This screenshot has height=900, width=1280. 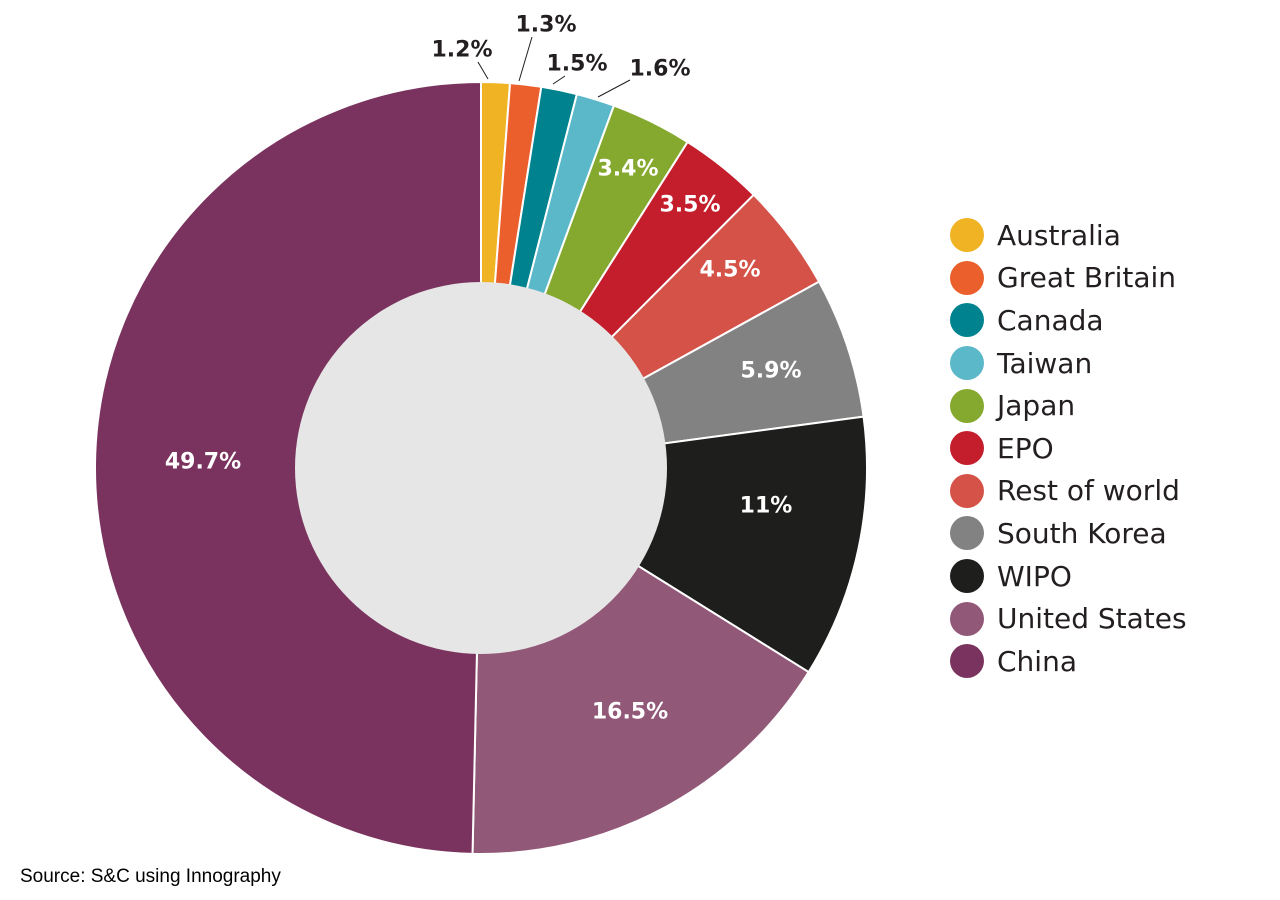 What do you see at coordinates (545, 25) in the screenshot?
I see `slice-label-great-britain: 1.3%` at bounding box center [545, 25].